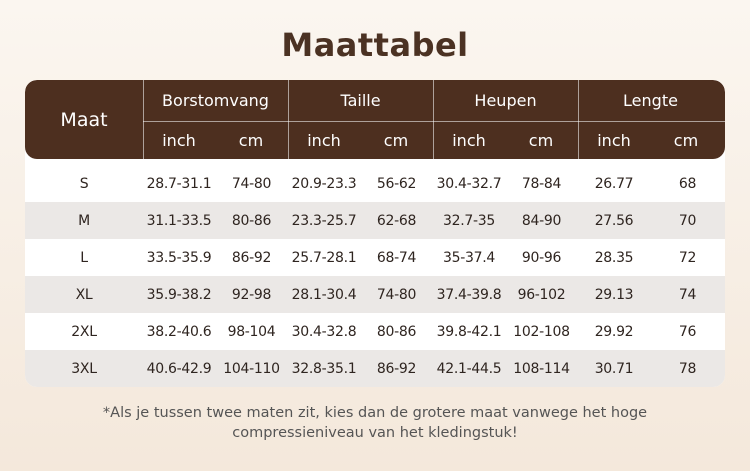  Describe the element at coordinates (469, 368) in the screenshot. I see `table-cell: 42.1-44.5` at that location.